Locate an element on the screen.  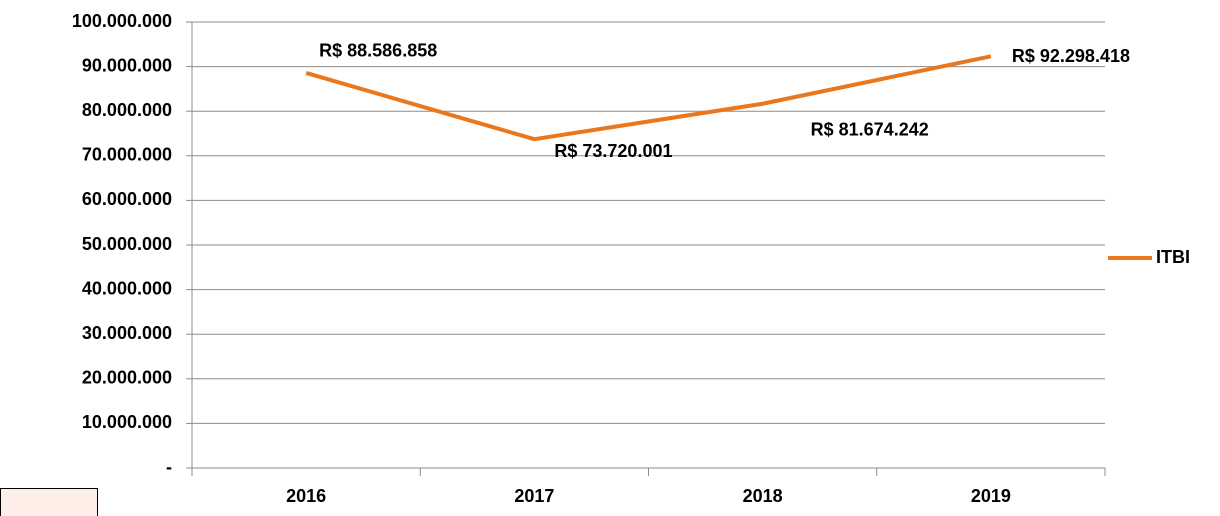
y-tick-label: 60.000.000 is located at coordinates (127, 199).